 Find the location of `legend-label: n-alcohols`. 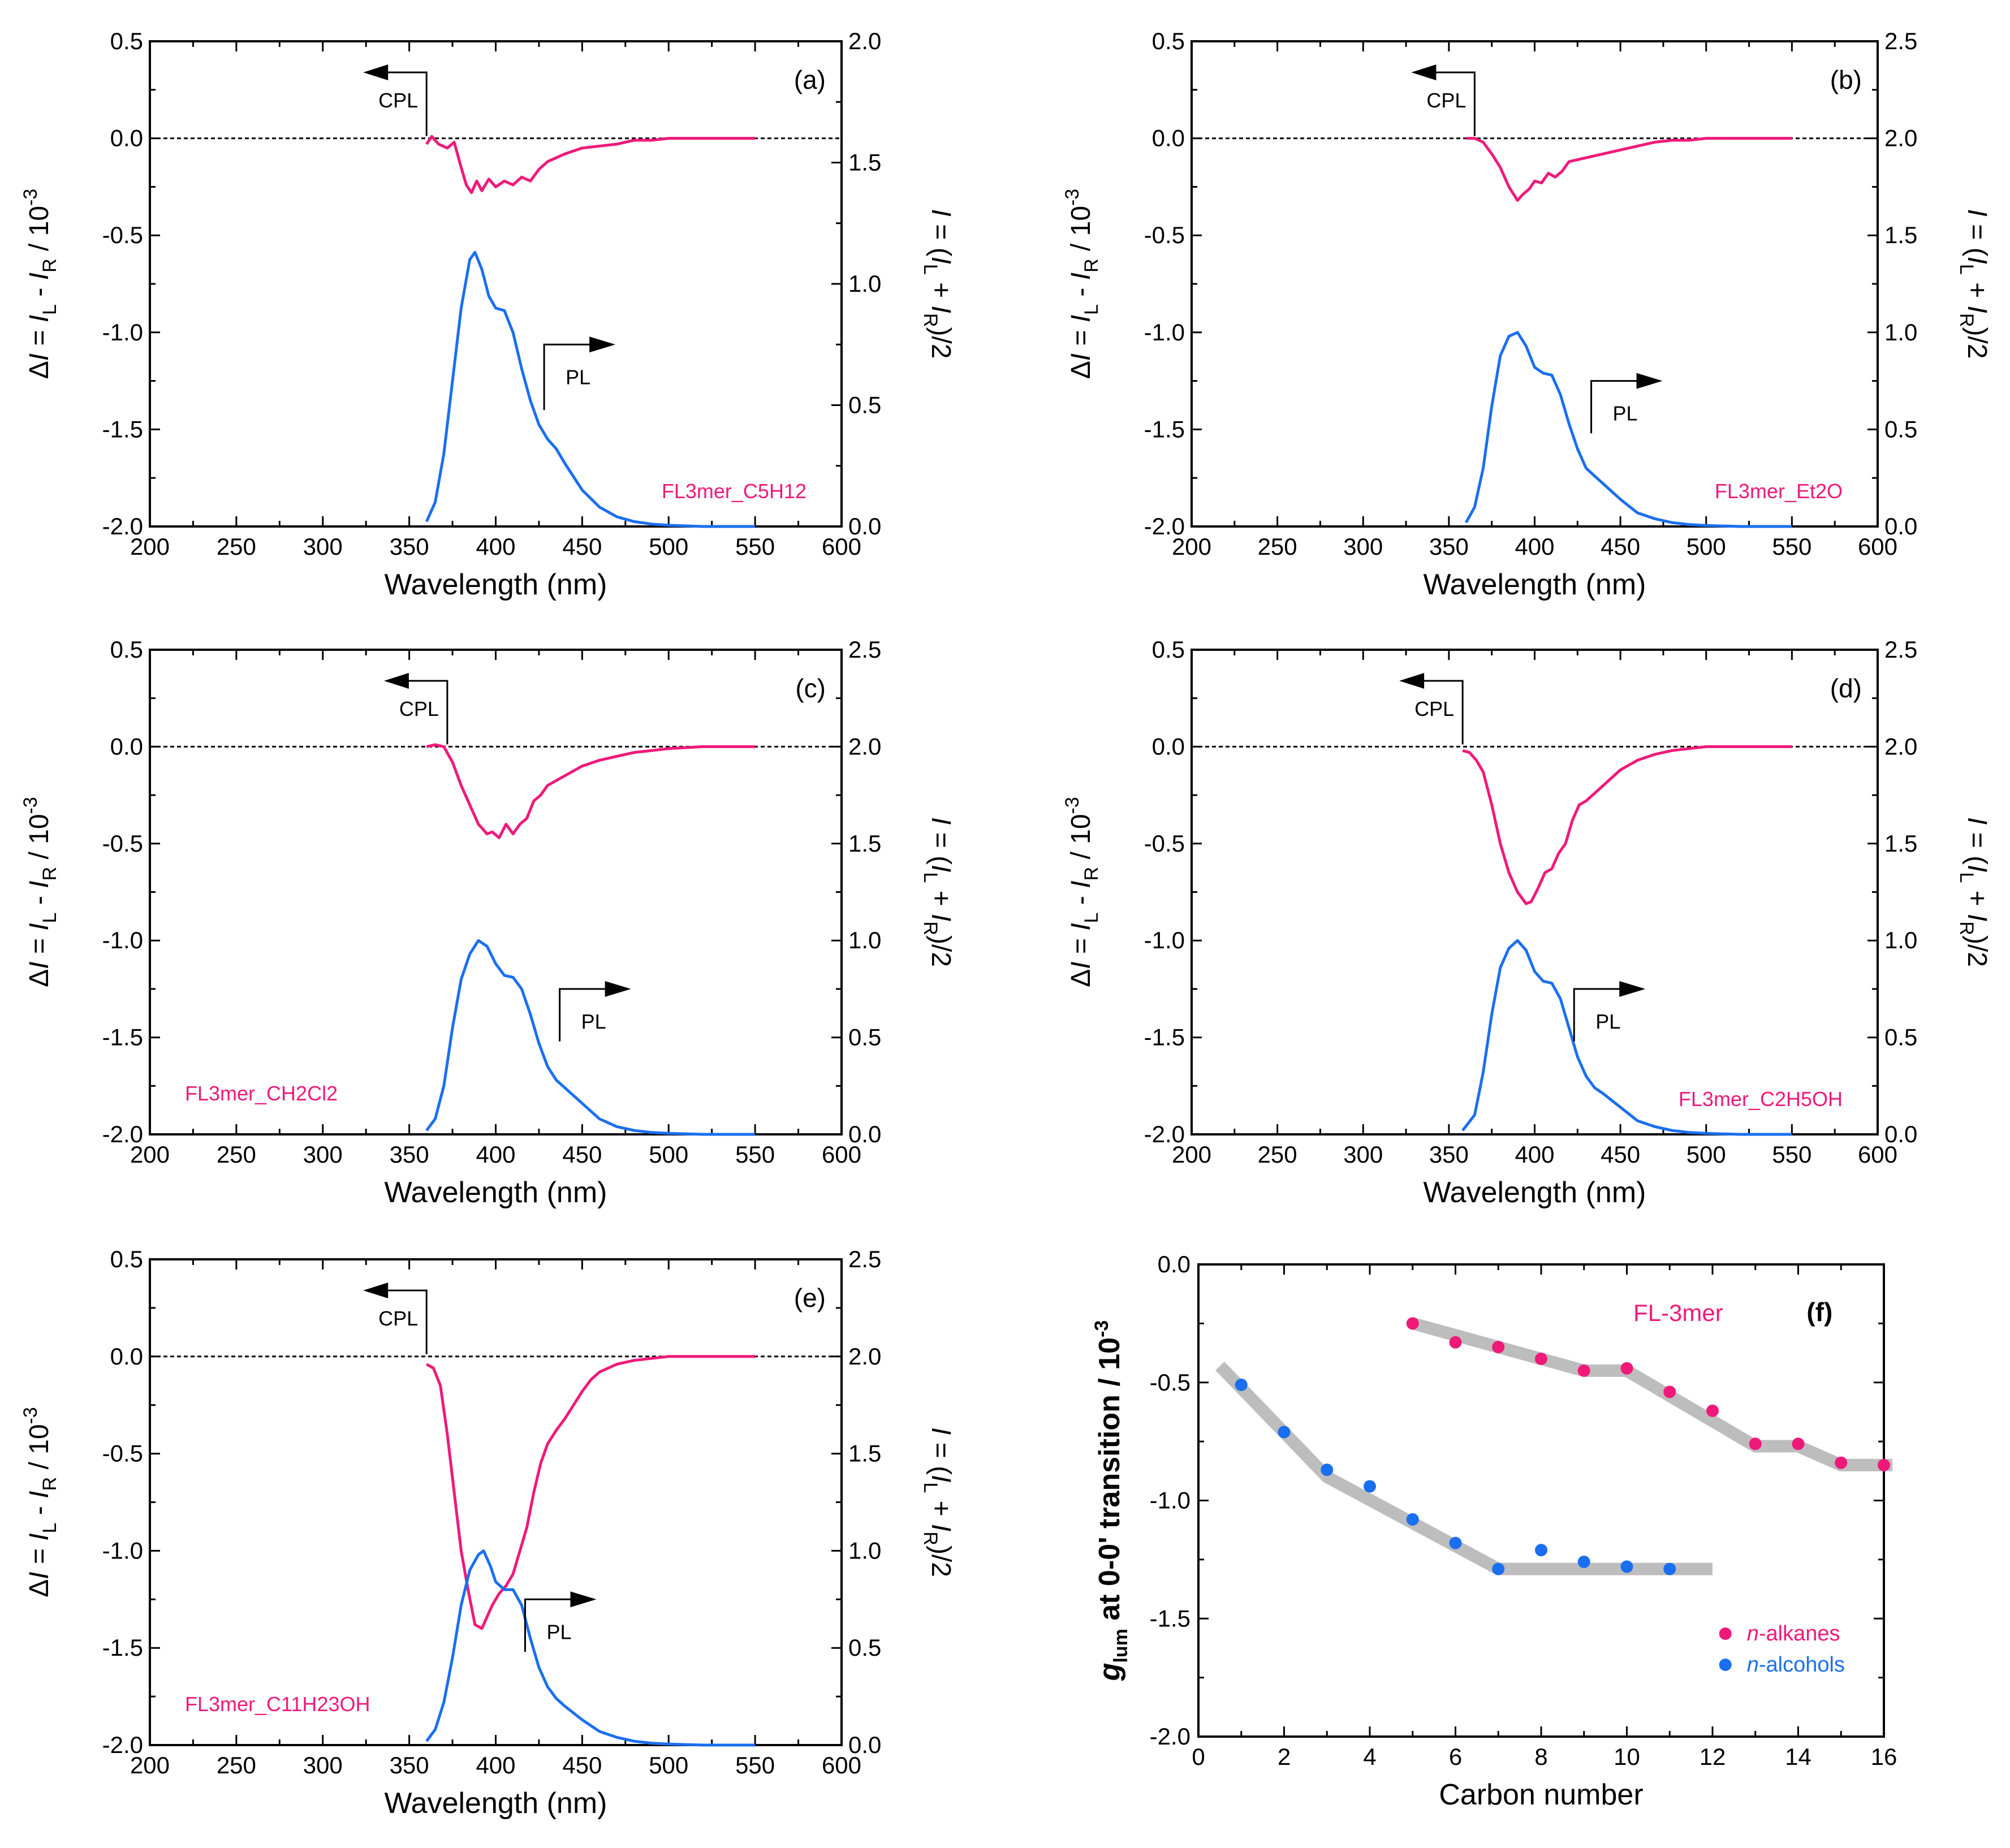

legend-label: n-alcohols is located at coordinates (1796, 1665).